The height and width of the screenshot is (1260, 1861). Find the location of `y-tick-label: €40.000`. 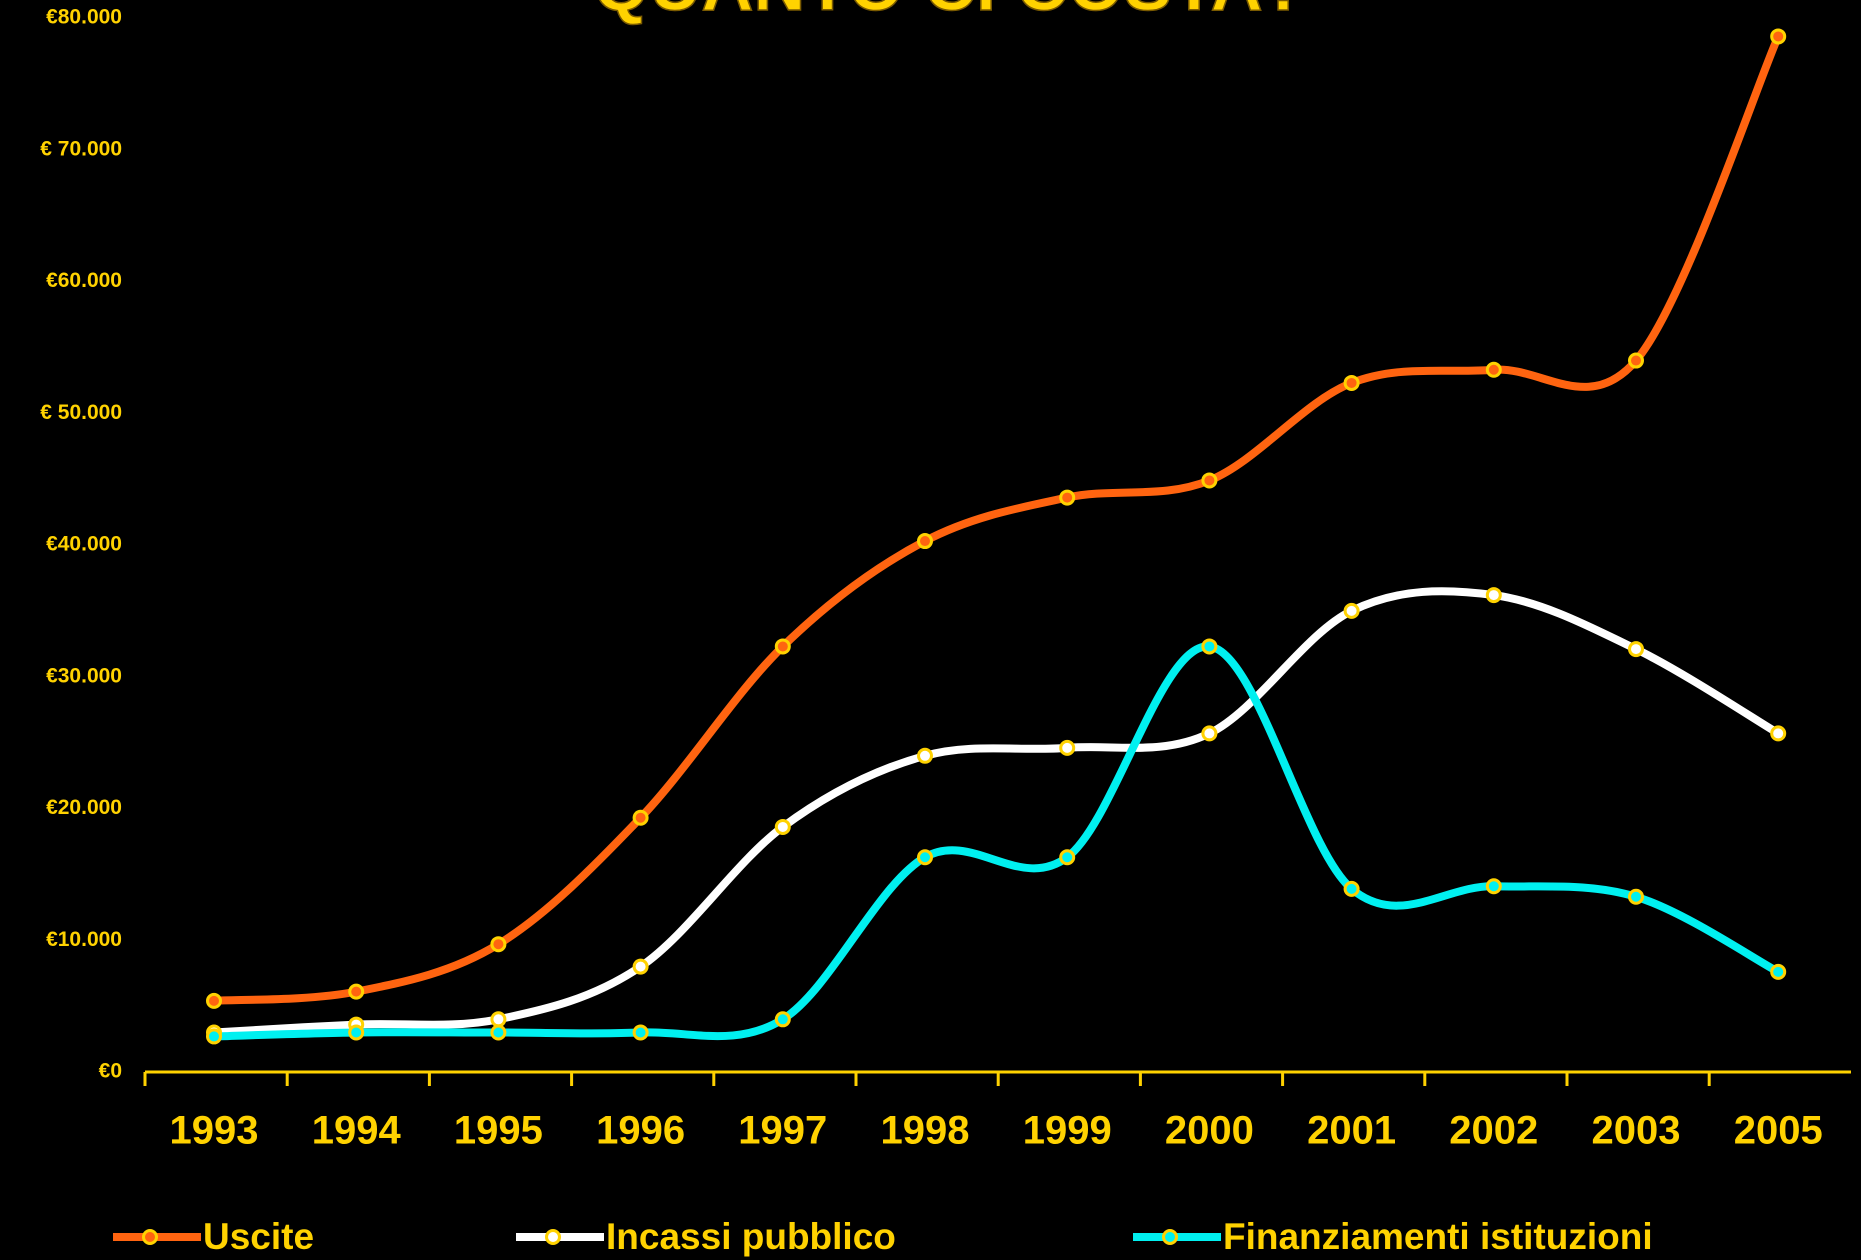

y-tick-label: €40.000 is located at coordinates (84, 544).